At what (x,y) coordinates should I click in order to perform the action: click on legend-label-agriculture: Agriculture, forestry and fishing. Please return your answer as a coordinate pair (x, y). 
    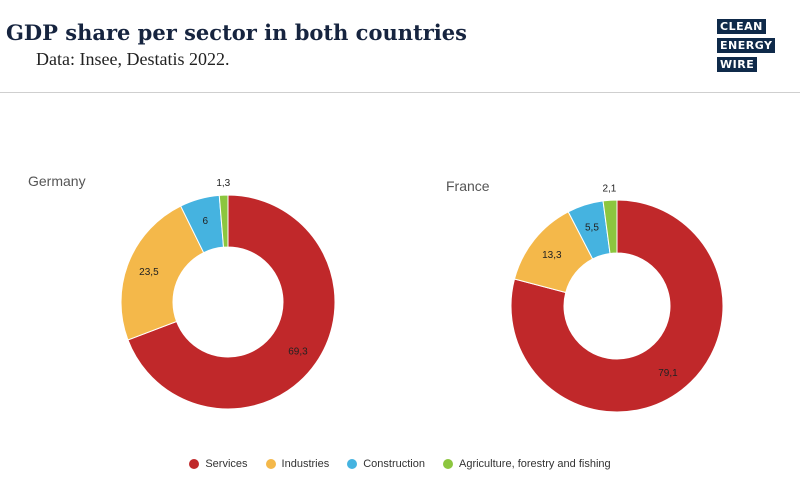
    Looking at the image, I should click on (535, 464).